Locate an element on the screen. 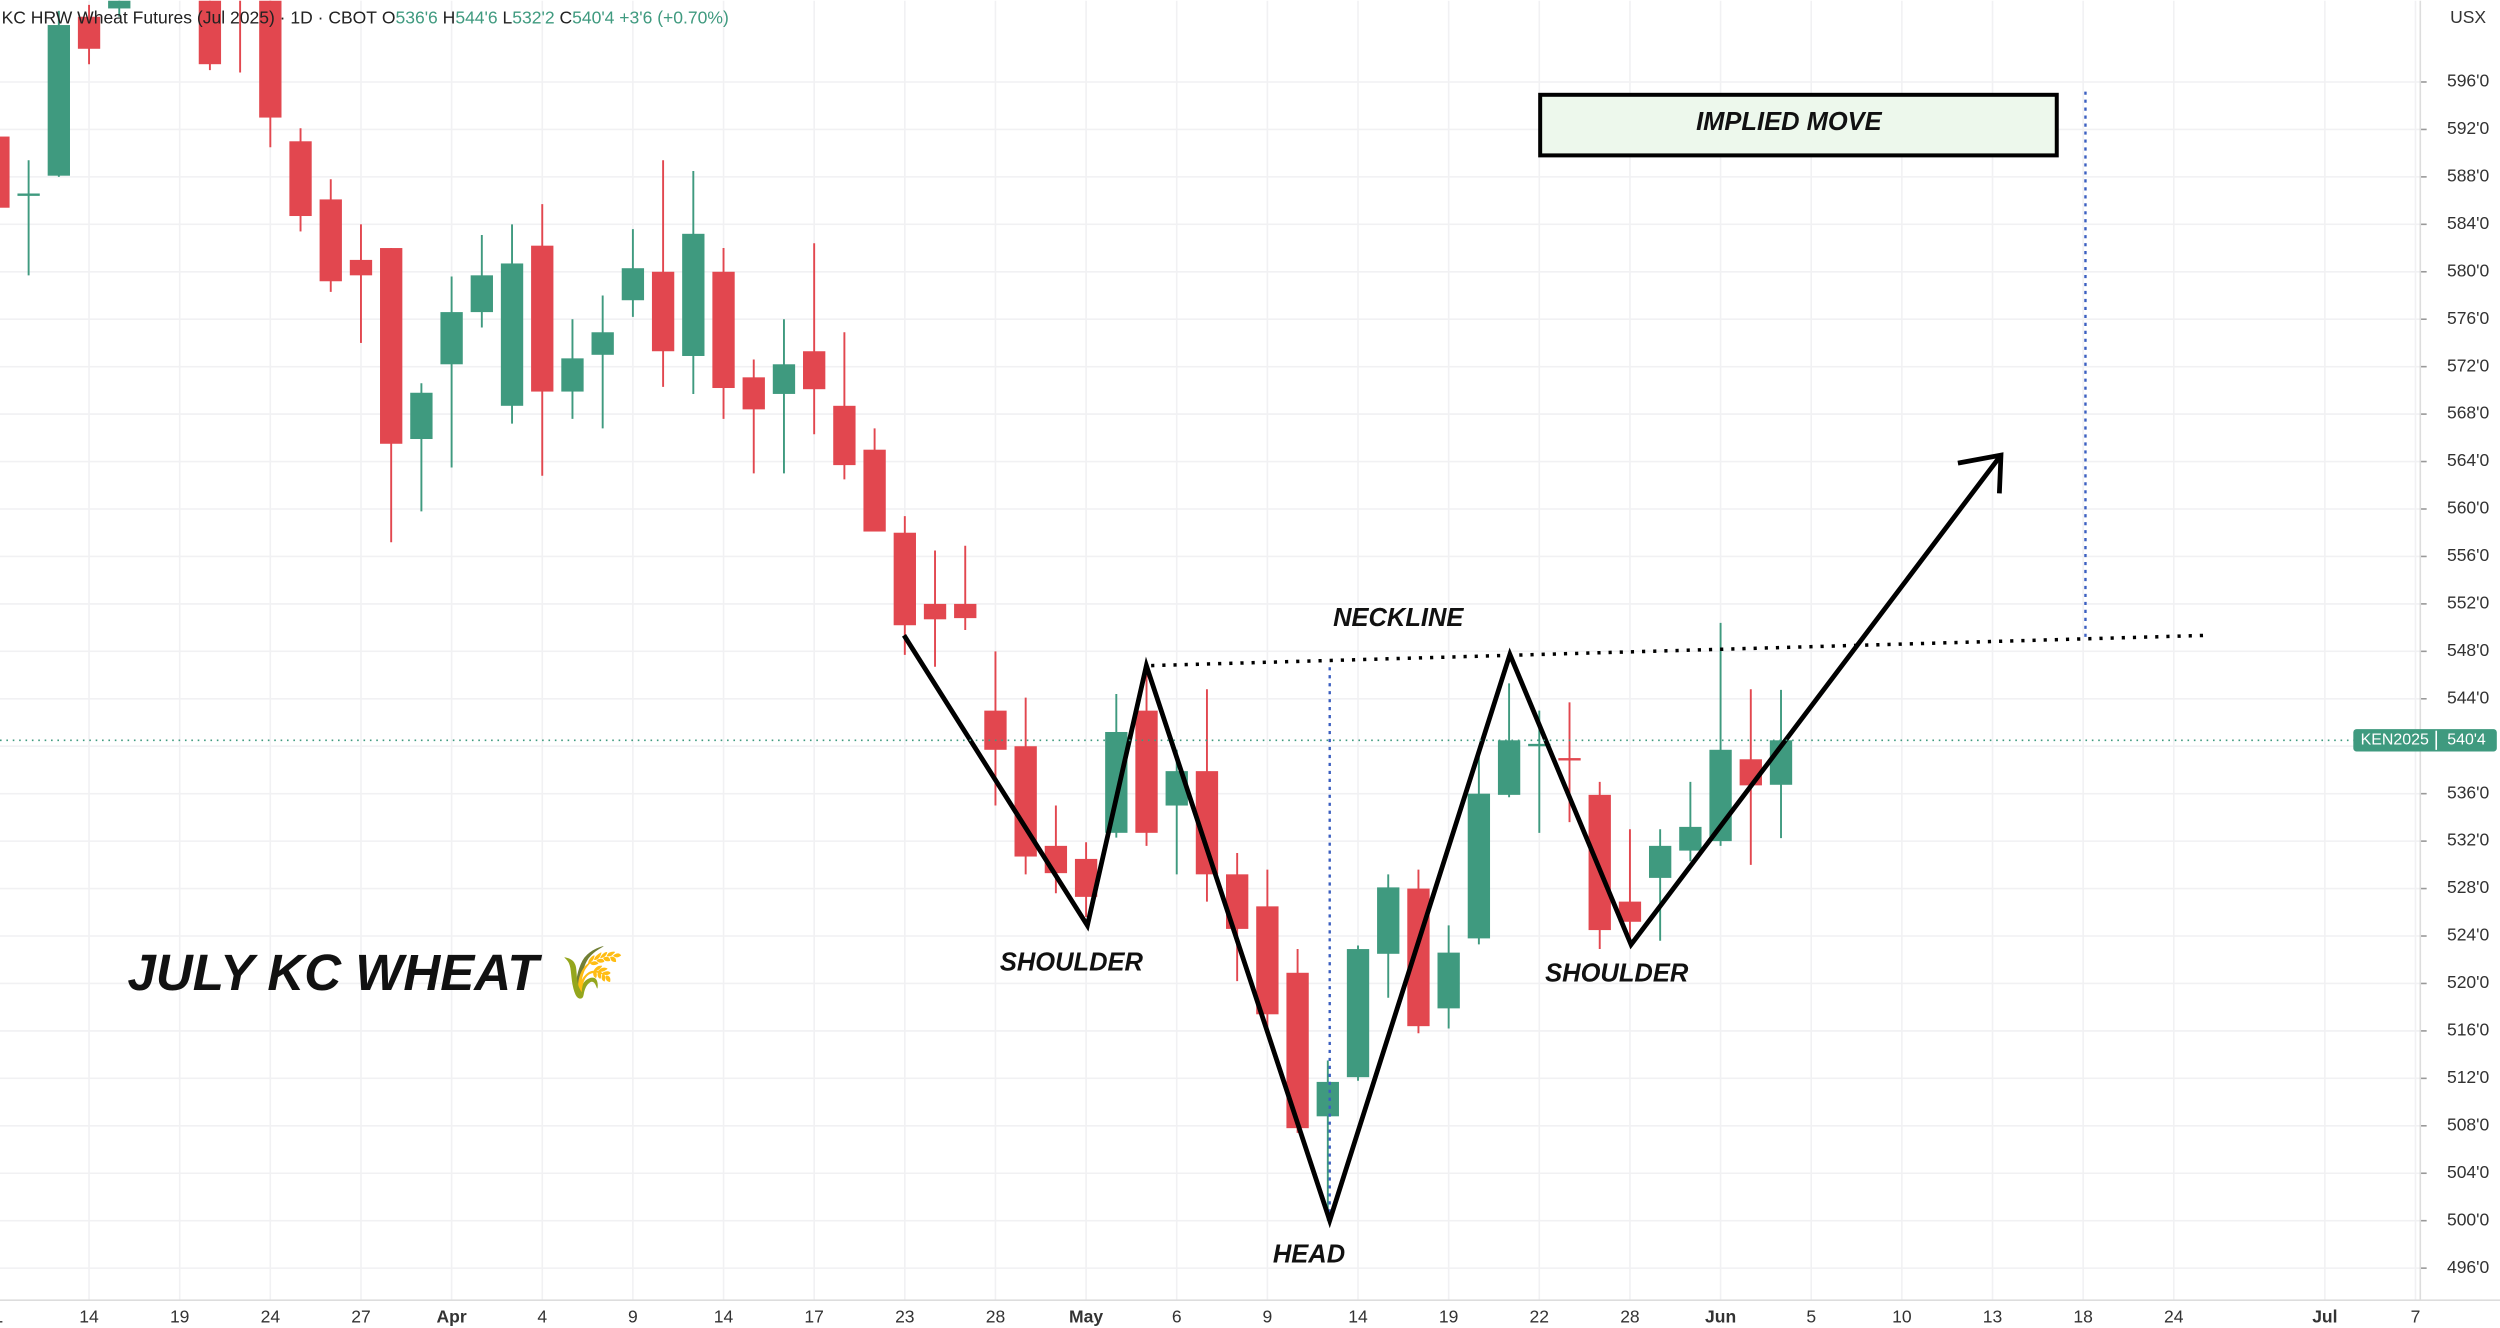 The width and height of the screenshot is (2500, 1328). x-tick-label: 23 is located at coordinates (904, 1316).